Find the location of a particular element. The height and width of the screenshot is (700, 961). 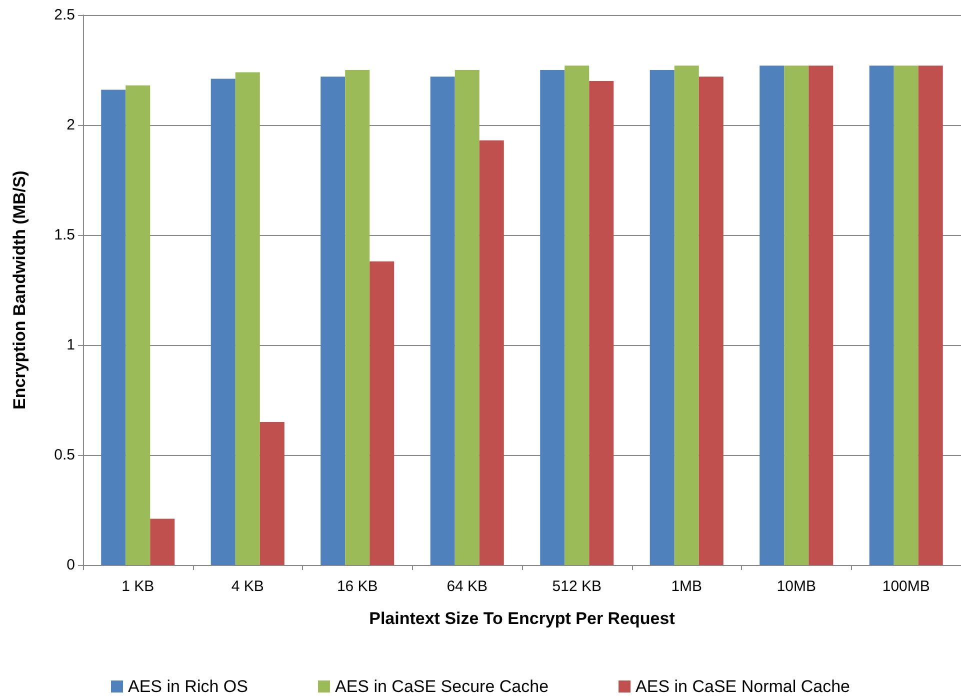

y-tick-label: 2.5 is located at coordinates (64, 15).